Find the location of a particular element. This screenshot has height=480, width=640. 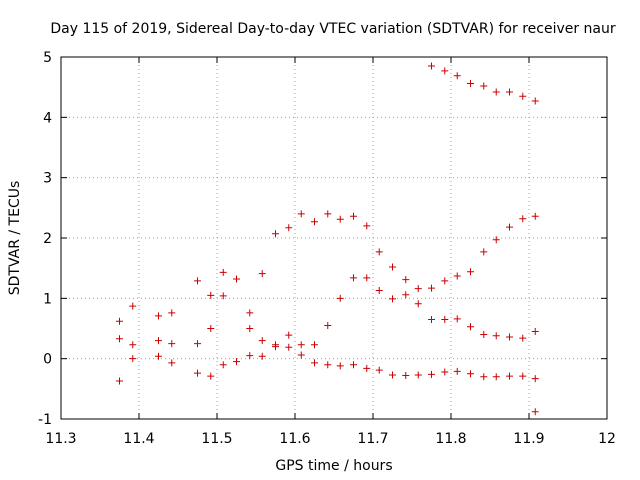

x-tick-label: 11.9 is located at coordinates (528, 439).